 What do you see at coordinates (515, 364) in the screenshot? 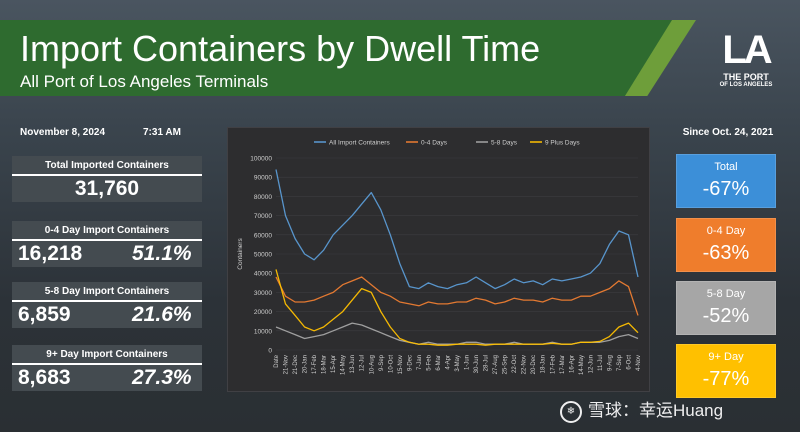
I see `x-tick-label: 22-Oct` at bounding box center [515, 364].